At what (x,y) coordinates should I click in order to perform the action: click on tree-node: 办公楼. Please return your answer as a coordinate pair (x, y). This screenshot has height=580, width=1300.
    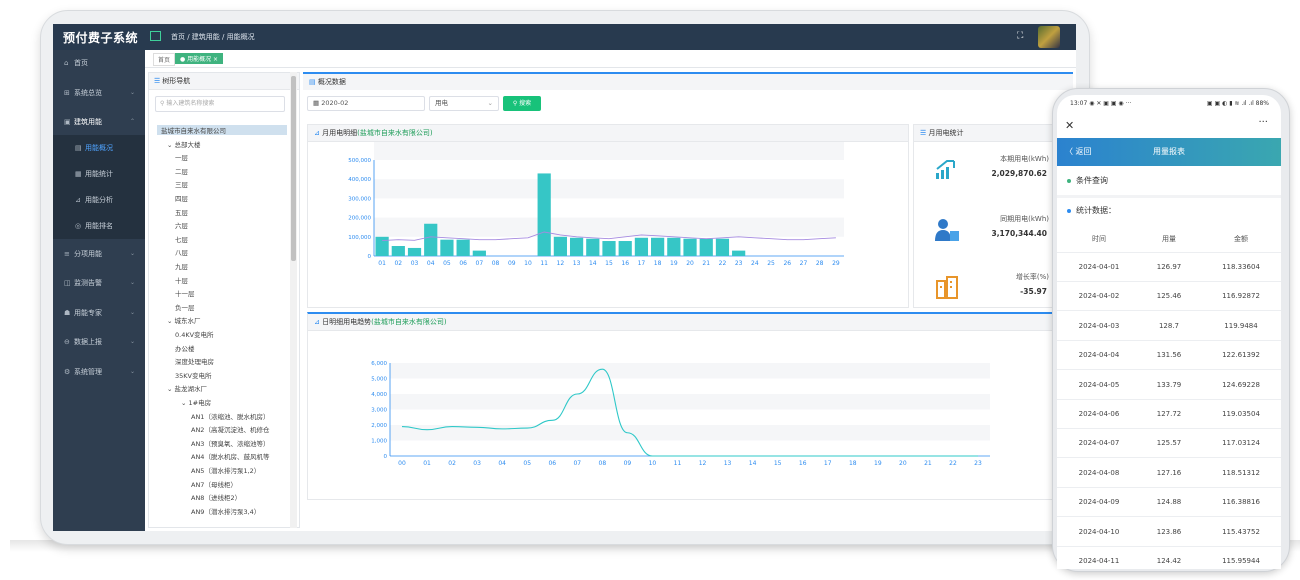
    Looking at the image, I should click on (185, 348).